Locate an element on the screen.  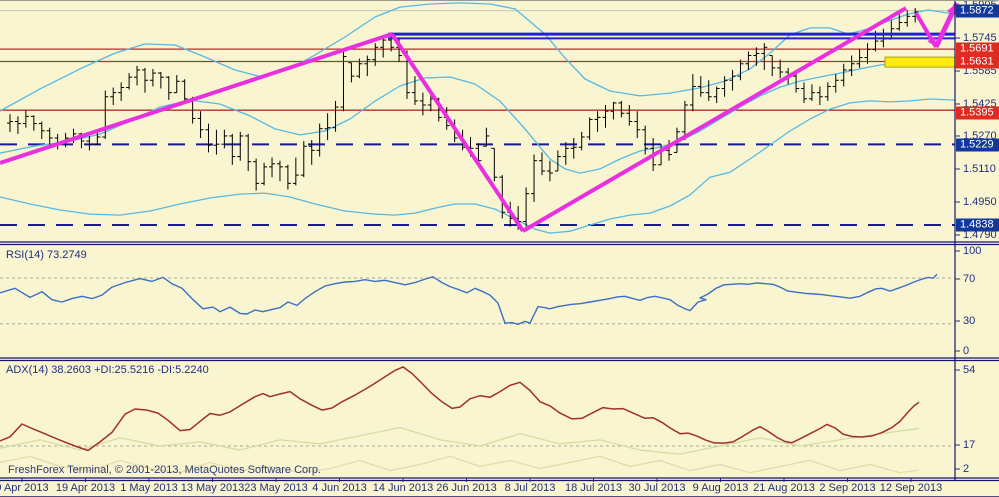
axis-tick-label: 1.5110 is located at coordinates (979, 169).